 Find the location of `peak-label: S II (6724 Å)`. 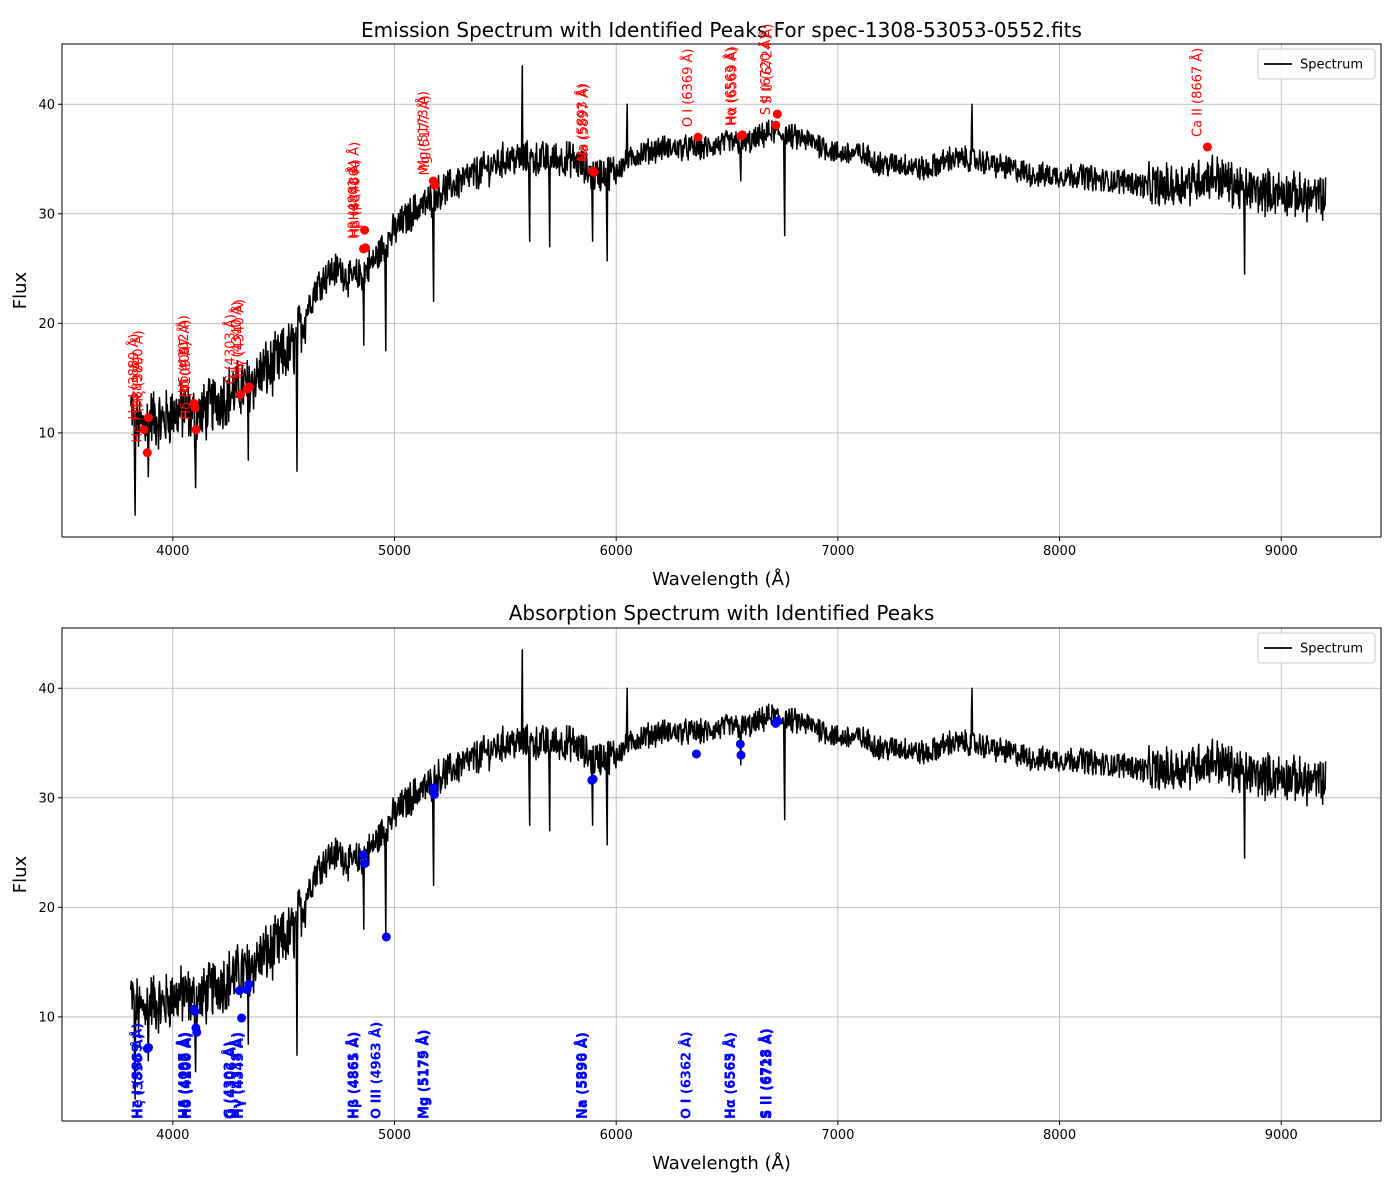

peak-label: S II (6724 Å) is located at coordinates (767, 64).